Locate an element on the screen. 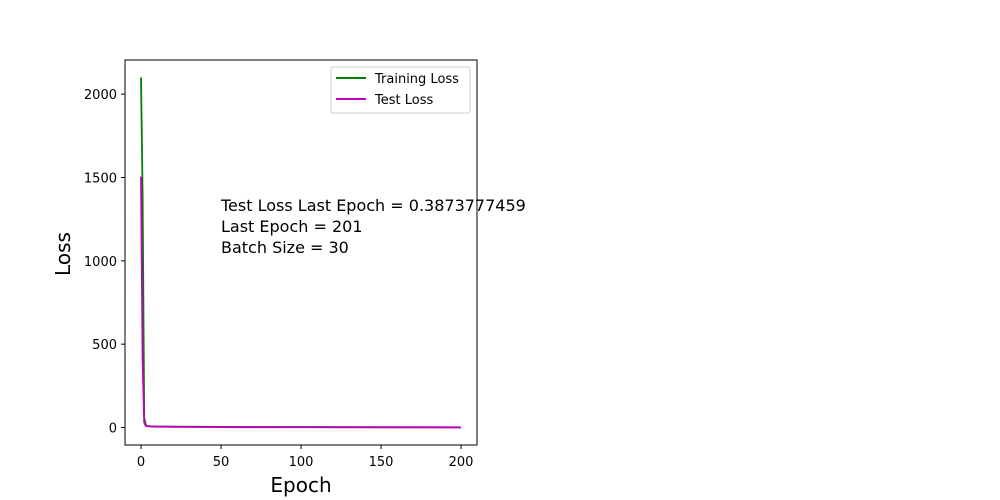  x-axis-title: Epoch is located at coordinates (300, 485).